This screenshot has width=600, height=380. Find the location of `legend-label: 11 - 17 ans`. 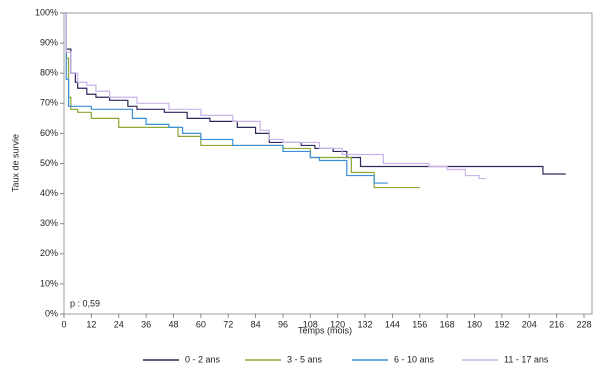

legend-label: 11 - 17 ans is located at coordinates (526, 359).